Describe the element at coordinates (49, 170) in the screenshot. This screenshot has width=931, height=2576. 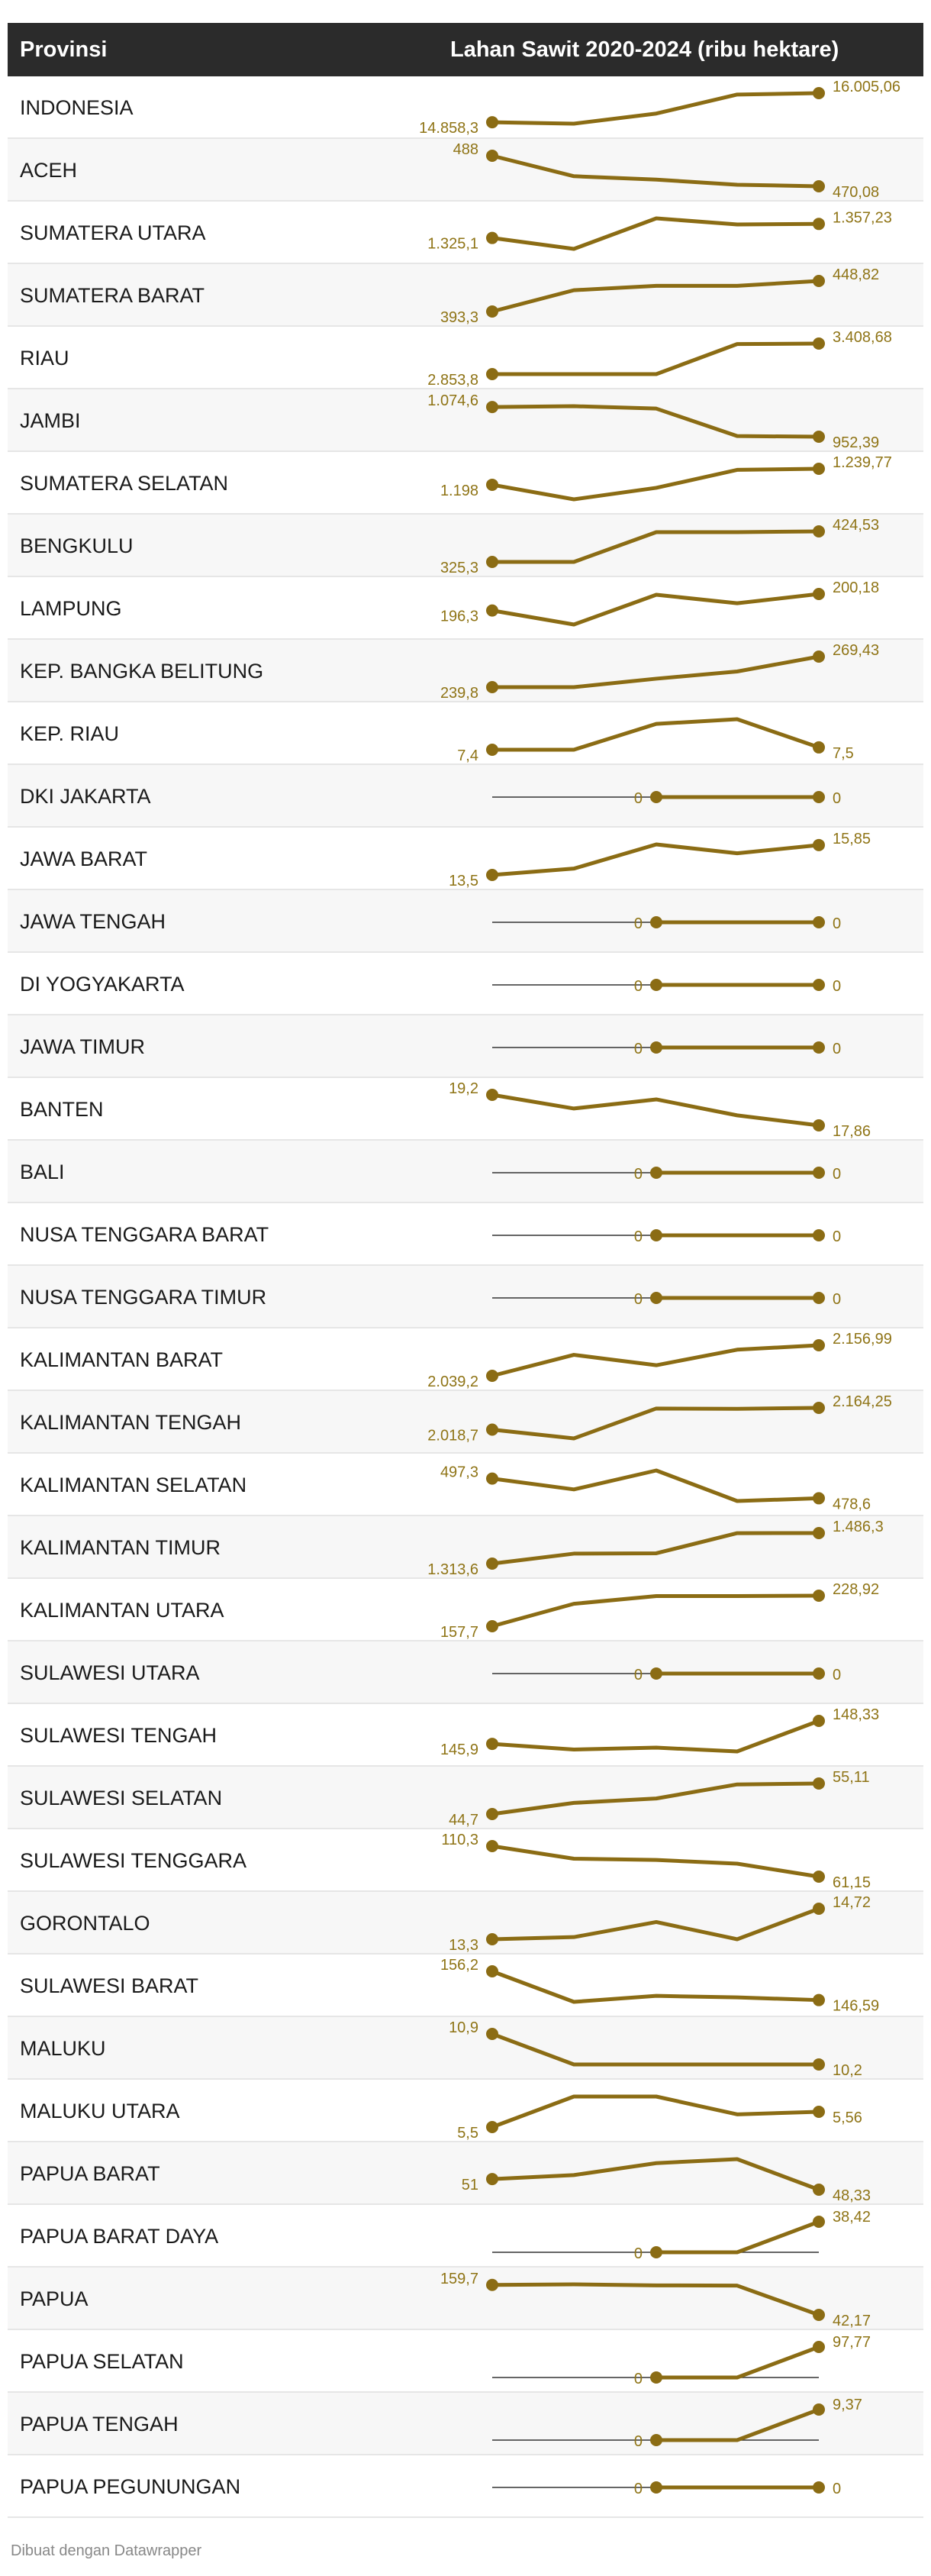
I see `province-name: ACEH` at that location.